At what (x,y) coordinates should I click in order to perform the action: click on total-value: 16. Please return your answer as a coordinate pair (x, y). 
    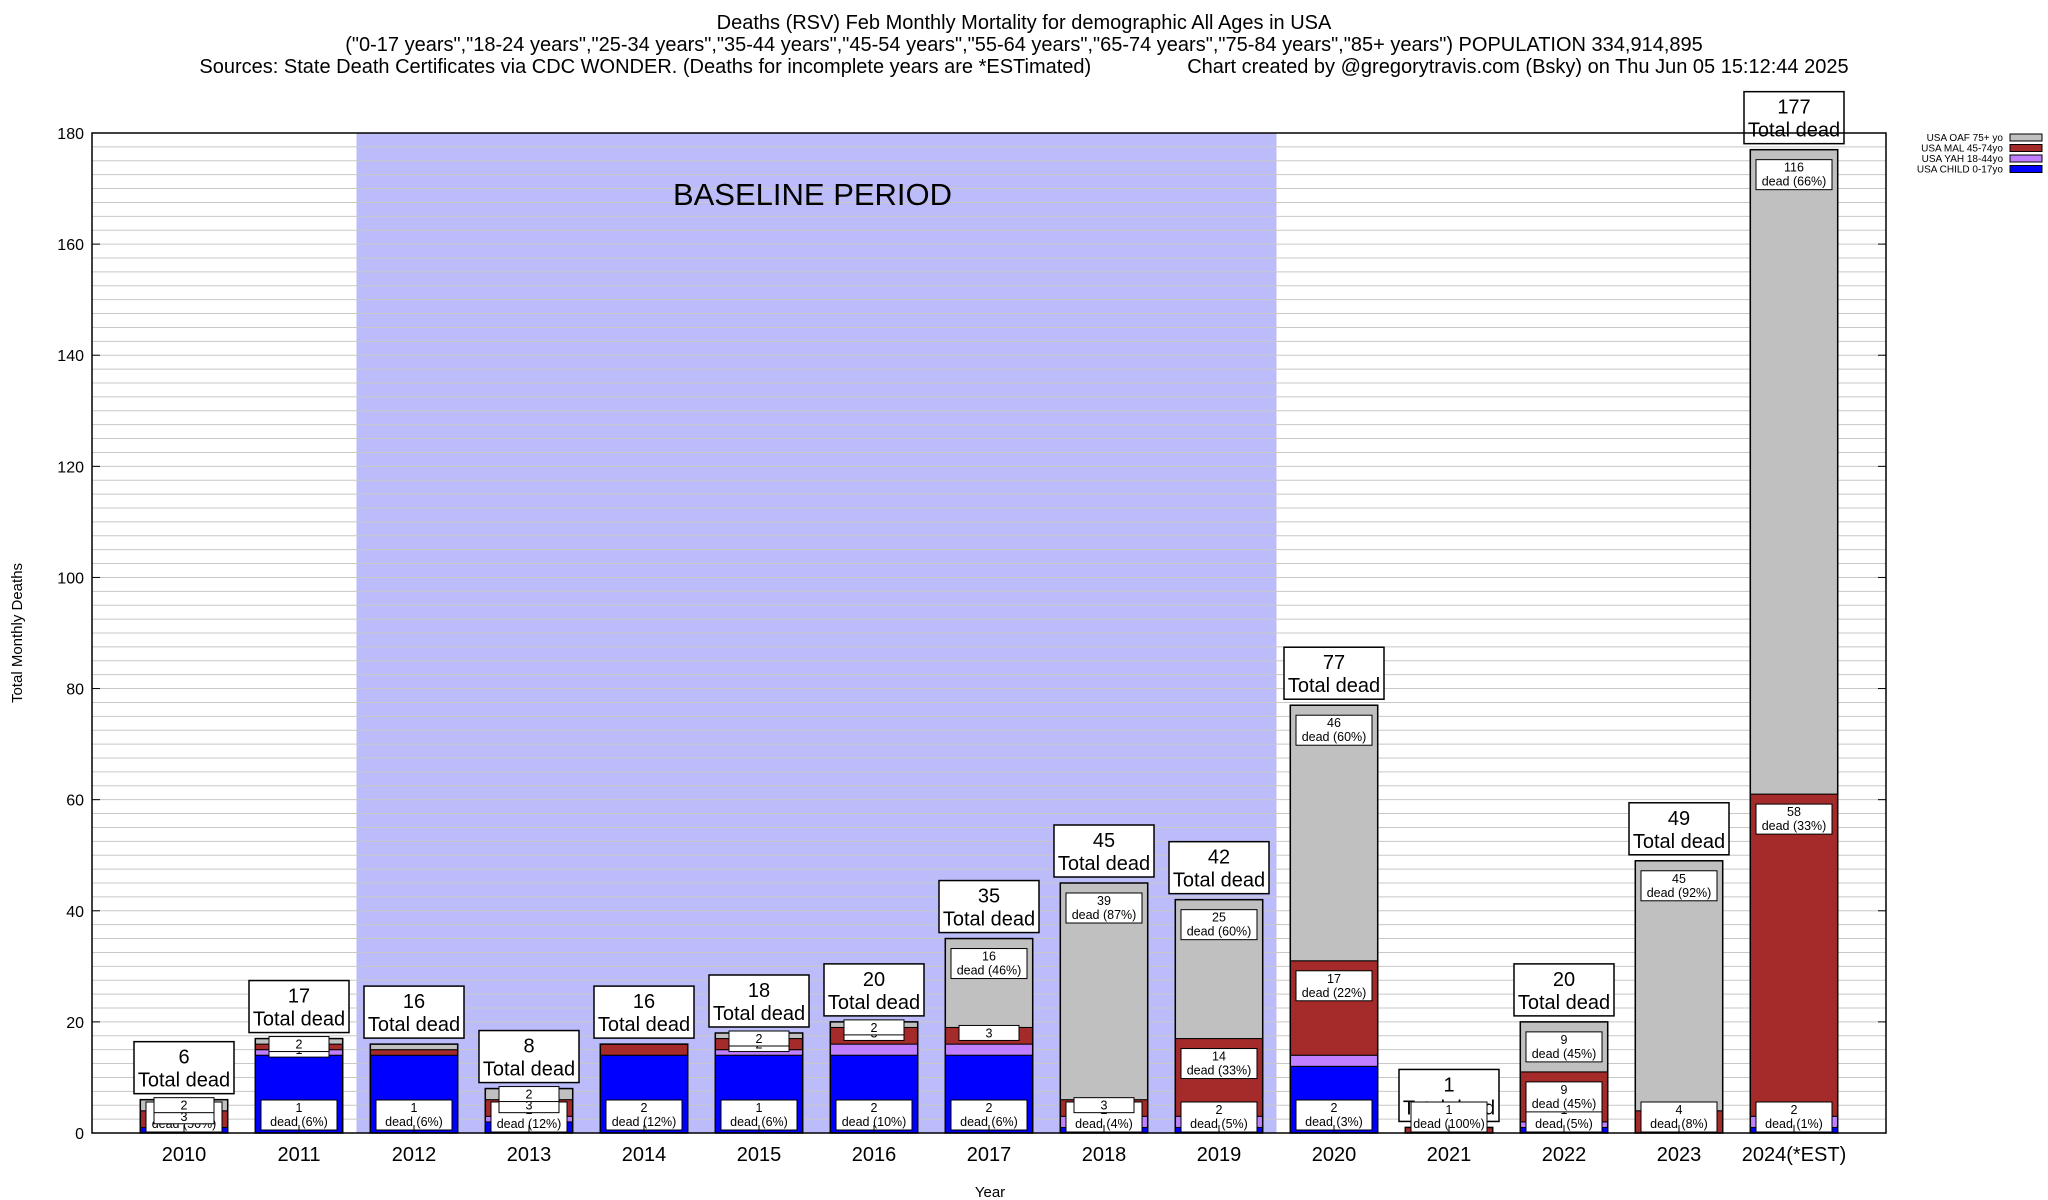
    Looking at the image, I should click on (644, 1002).